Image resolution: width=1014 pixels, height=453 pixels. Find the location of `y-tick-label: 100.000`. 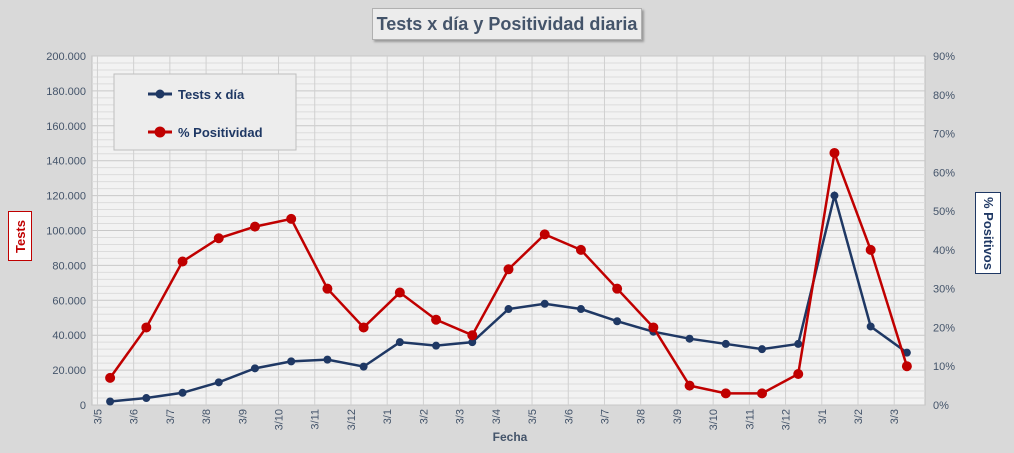

y-tick-label: 100.000 is located at coordinates (66, 232).